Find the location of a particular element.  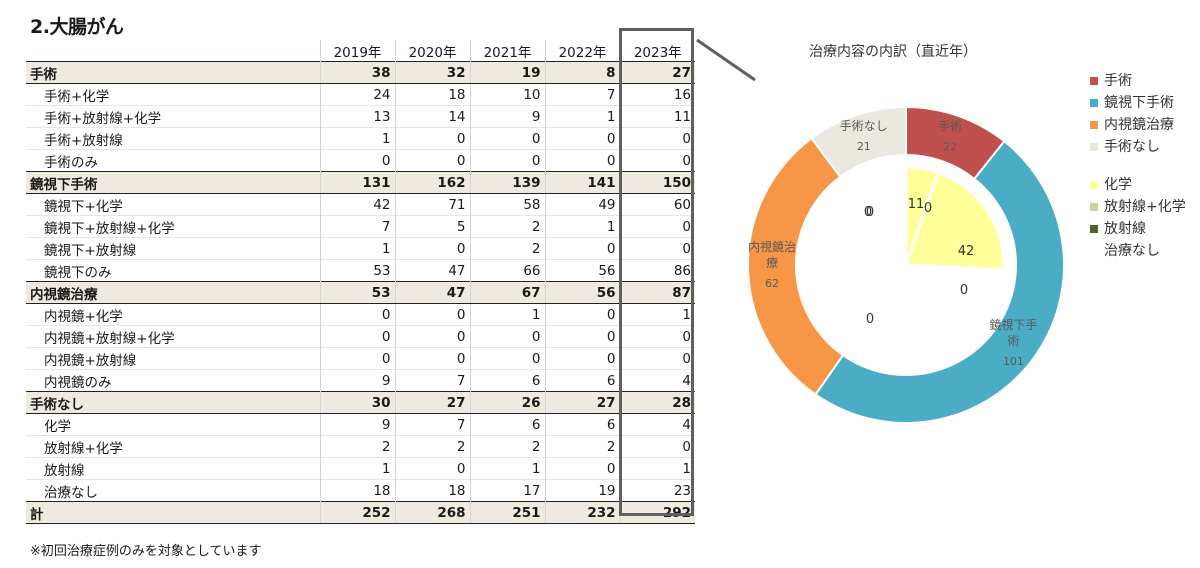

legend-item: 鏡視下手術 is located at coordinates (1138, 103).